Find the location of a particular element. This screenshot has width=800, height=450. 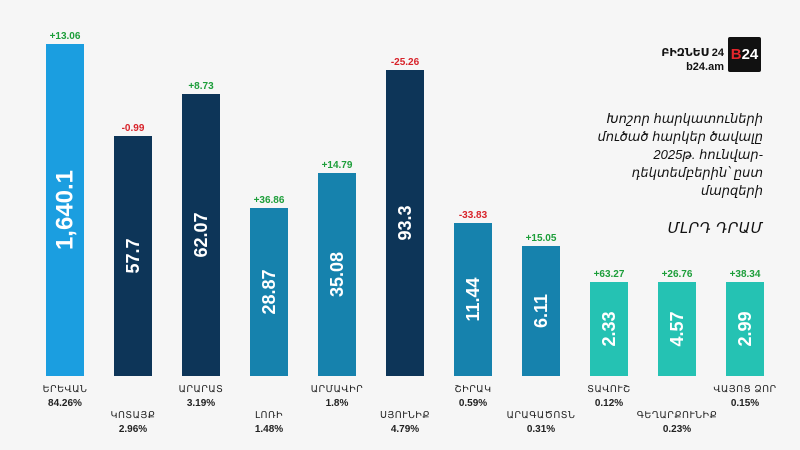

change-label: +15.05 is located at coordinates (541, 238).